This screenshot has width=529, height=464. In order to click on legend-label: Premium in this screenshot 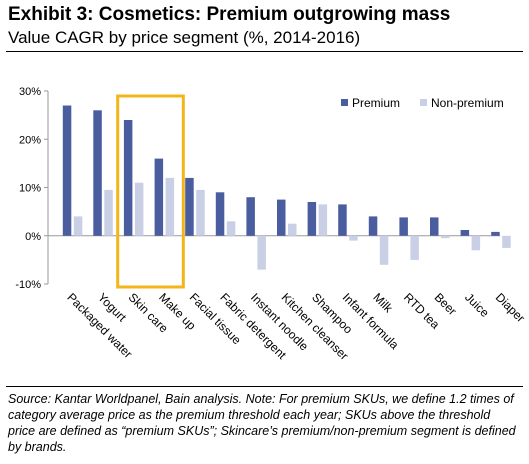, I will do `click(376, 103)`.